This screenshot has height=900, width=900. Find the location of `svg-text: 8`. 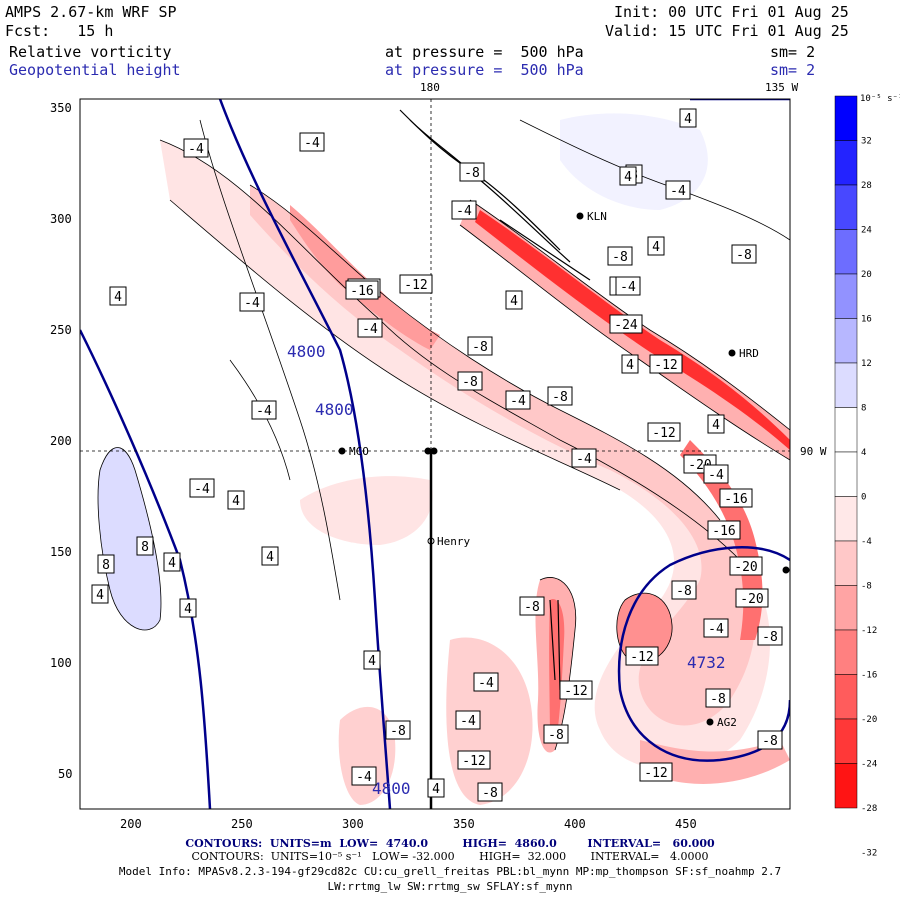

svg-text: 8 is located at coordinates (106, 565).